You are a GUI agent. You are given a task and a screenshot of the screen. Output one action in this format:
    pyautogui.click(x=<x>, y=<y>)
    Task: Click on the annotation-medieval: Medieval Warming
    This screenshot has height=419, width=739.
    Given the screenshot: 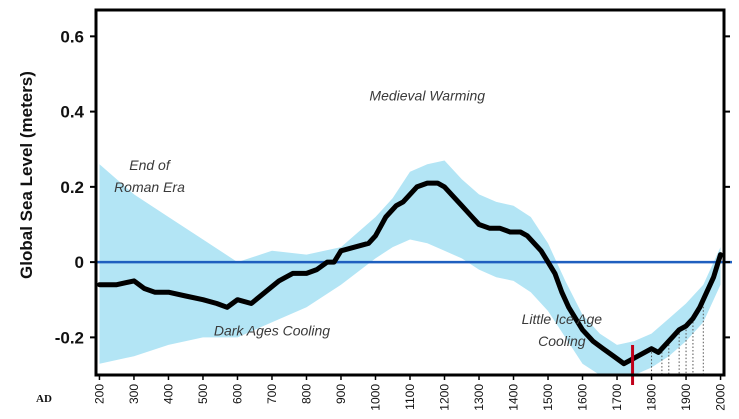 What is the action you would take?
    pyautogui.click(x=427, y=95)
    